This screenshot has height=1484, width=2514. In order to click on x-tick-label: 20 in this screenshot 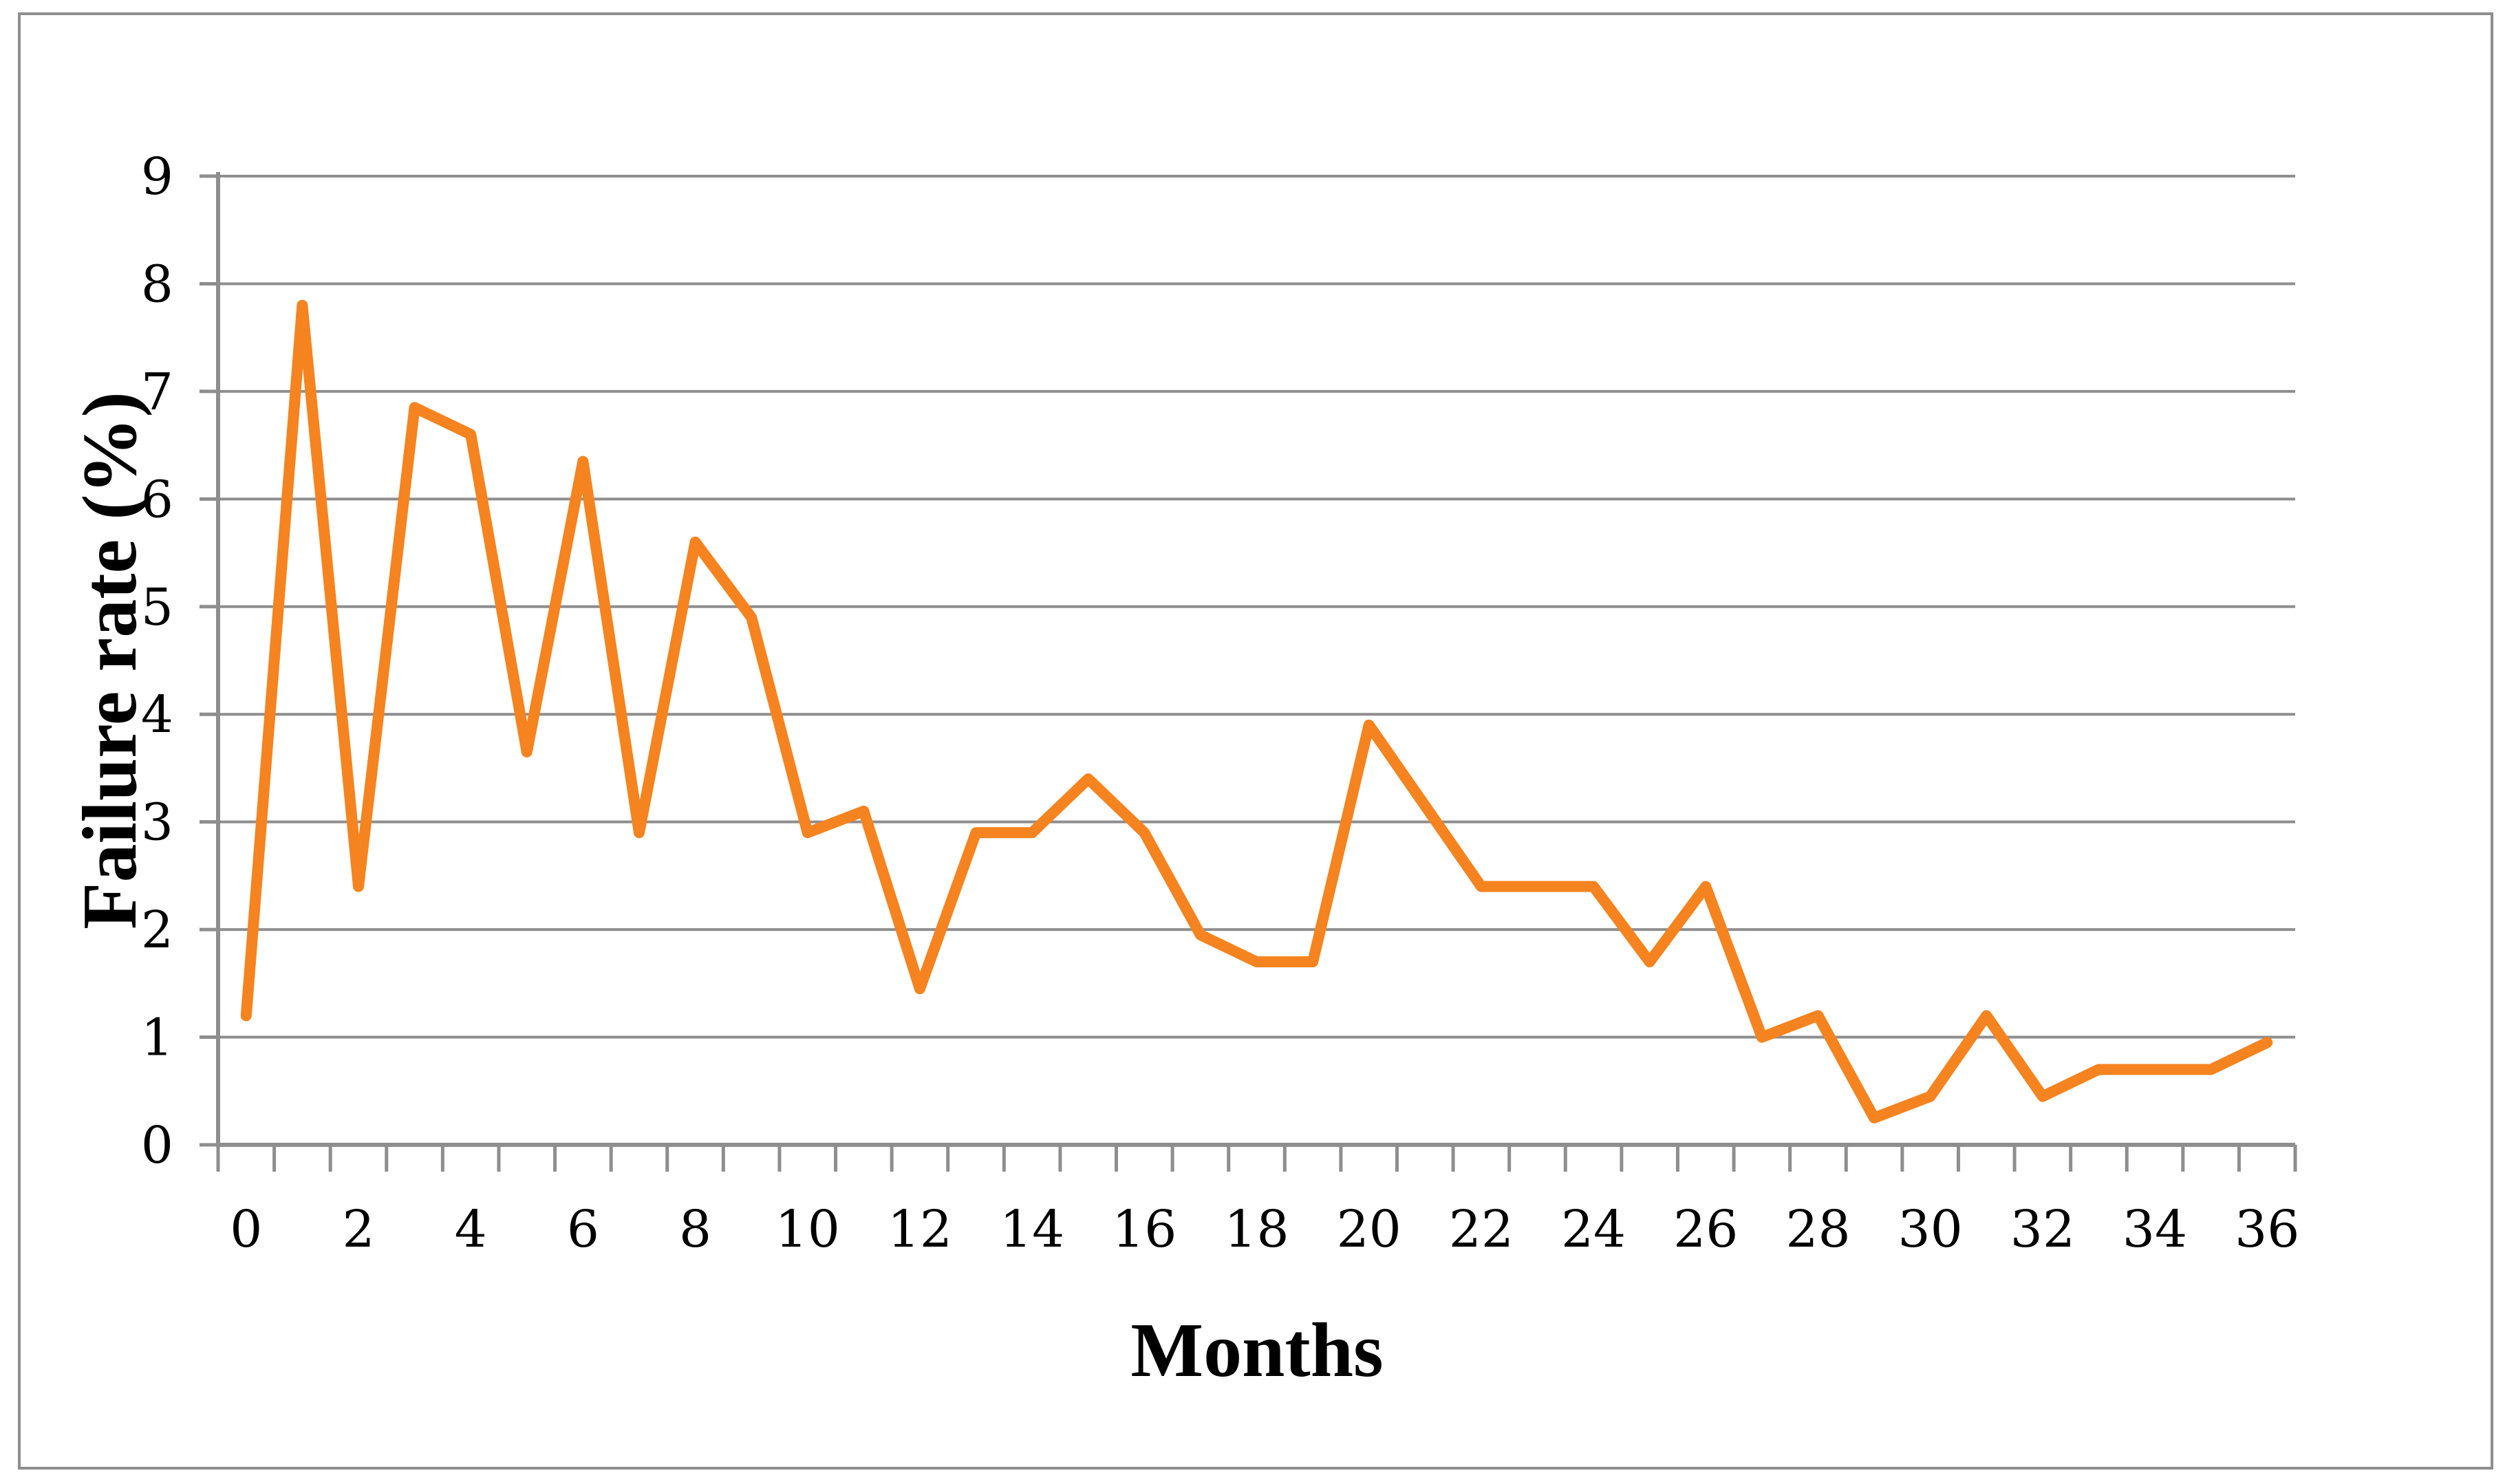, I will do `click(1369, 1229)`.